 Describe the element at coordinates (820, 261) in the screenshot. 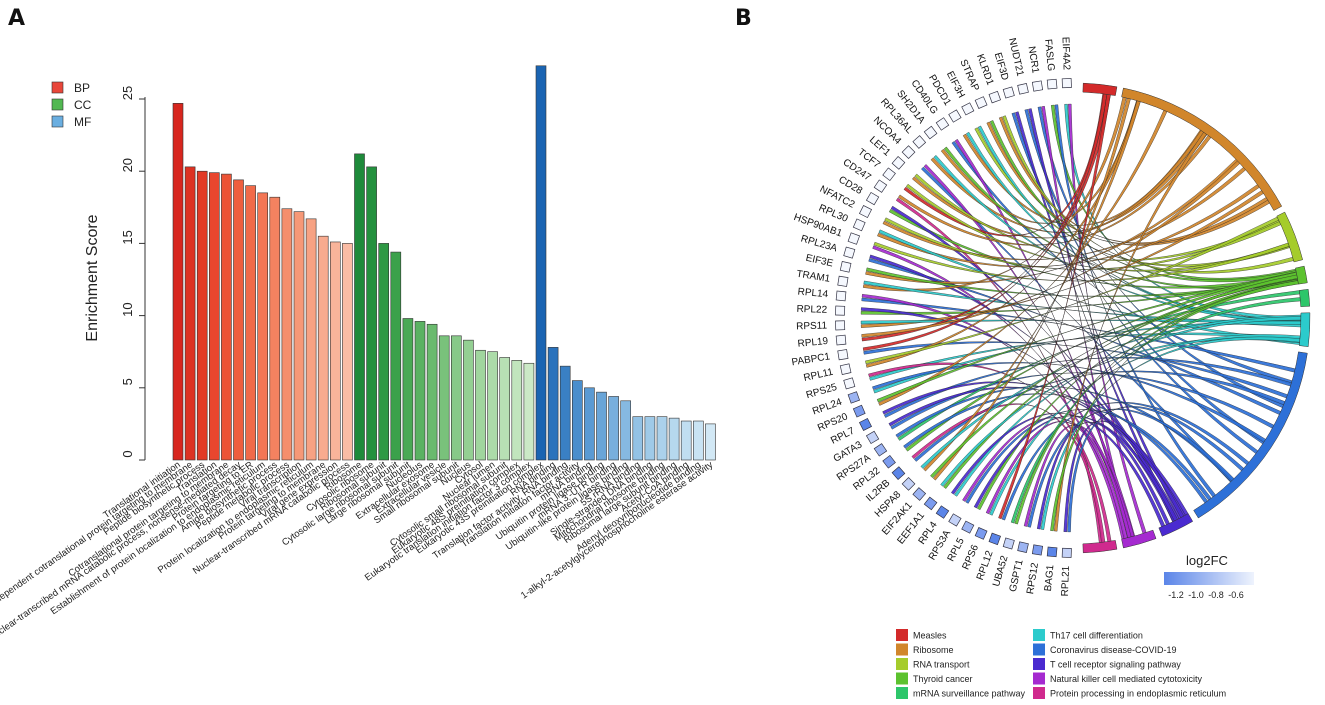

I see `gene-label: EIF3E` at that location.